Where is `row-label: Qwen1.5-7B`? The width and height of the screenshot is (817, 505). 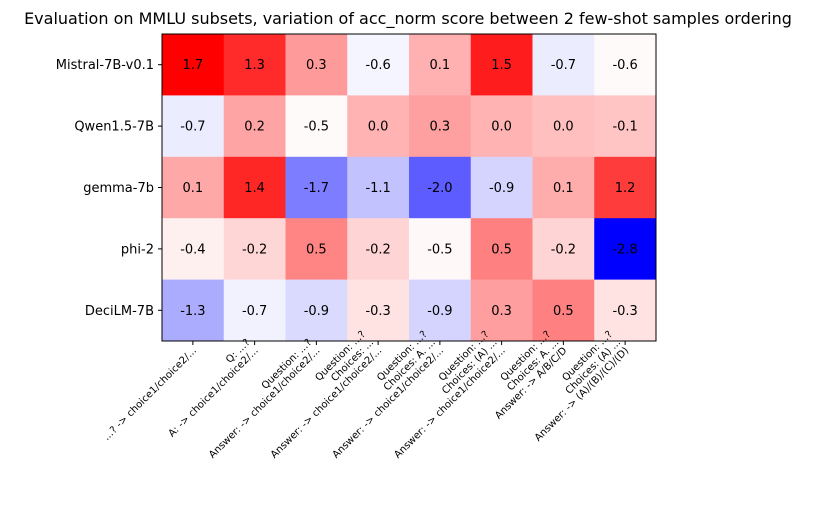
row-label: Qwen1.5-7B is located at coordinates (114, 127).